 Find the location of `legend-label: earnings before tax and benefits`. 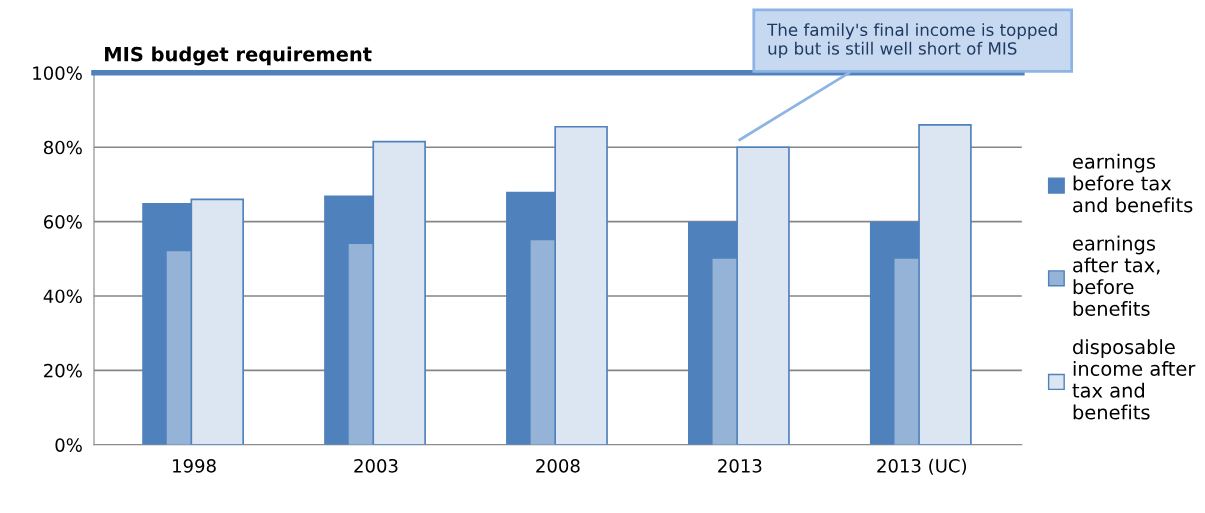

legend-label: earnings before tax and benefits is located at coordinates (1133, 183).